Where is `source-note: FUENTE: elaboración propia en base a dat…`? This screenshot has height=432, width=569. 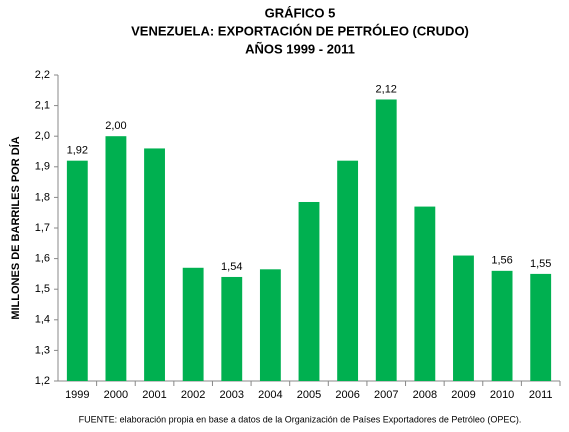 source-note: FUENTE: elaboración propia en base a dat… is located at coordinates (300, 419).